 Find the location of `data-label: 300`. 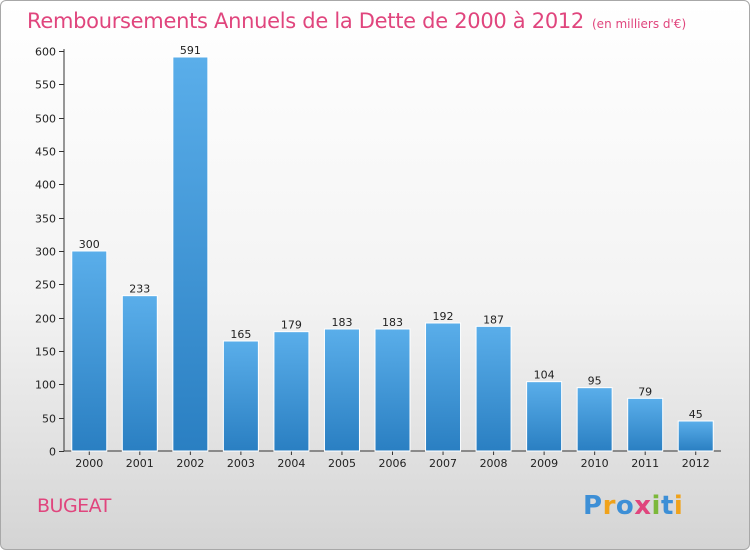

data-label: 300 is located at coordinates (89, 244).